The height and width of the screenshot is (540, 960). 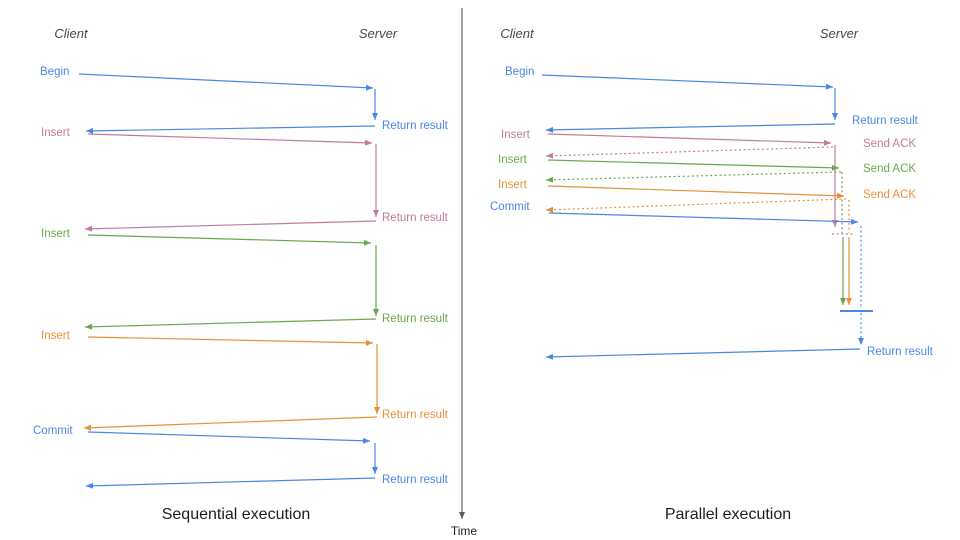 What do you see at coordinates (696, 205) in the screenshot?
I see `insert3-ack` at bounding box center [696, 205].